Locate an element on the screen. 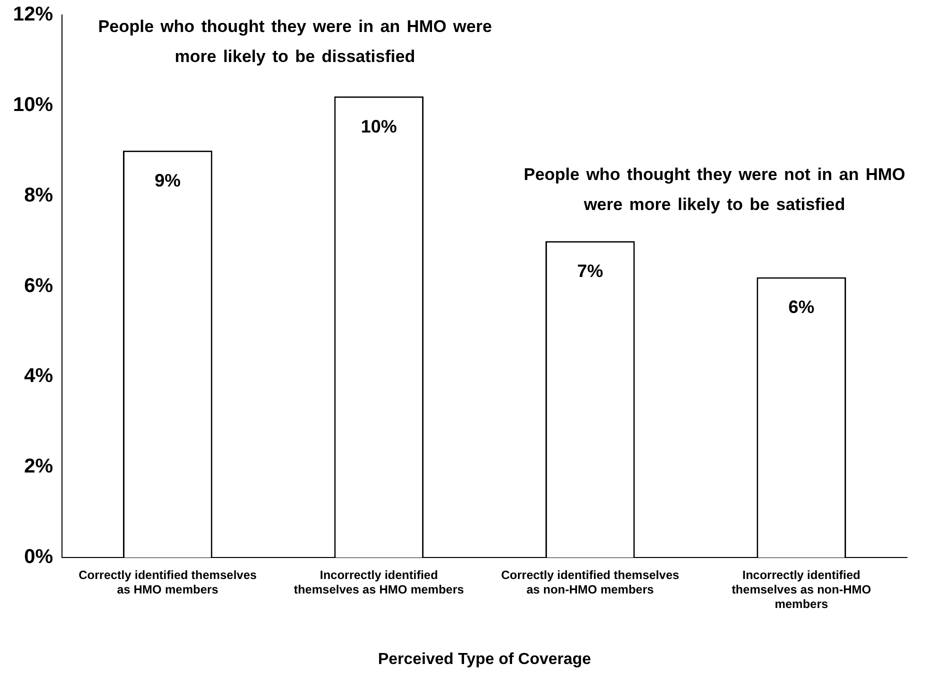  data-label: 7% is located at coordinates (590, 271).